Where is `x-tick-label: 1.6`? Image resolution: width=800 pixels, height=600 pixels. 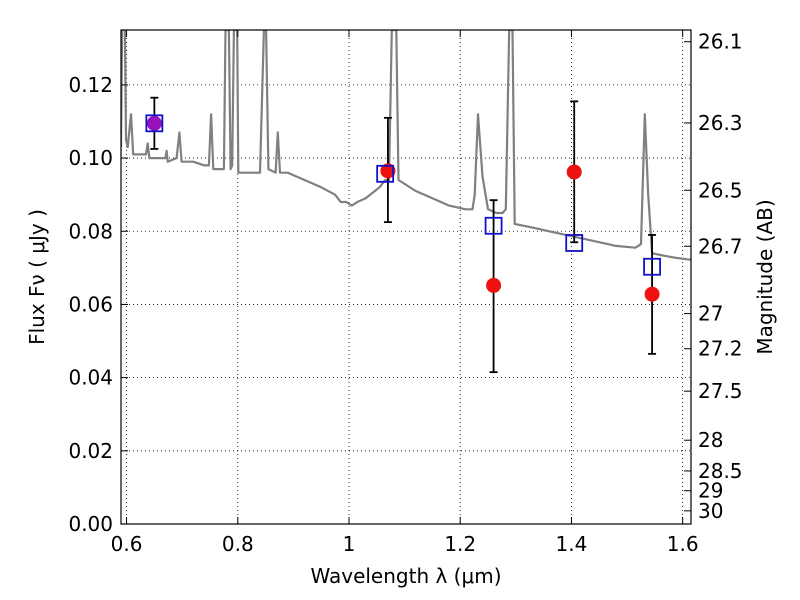
x-tick-label: 1.6 is located at coordinates (683, 544).